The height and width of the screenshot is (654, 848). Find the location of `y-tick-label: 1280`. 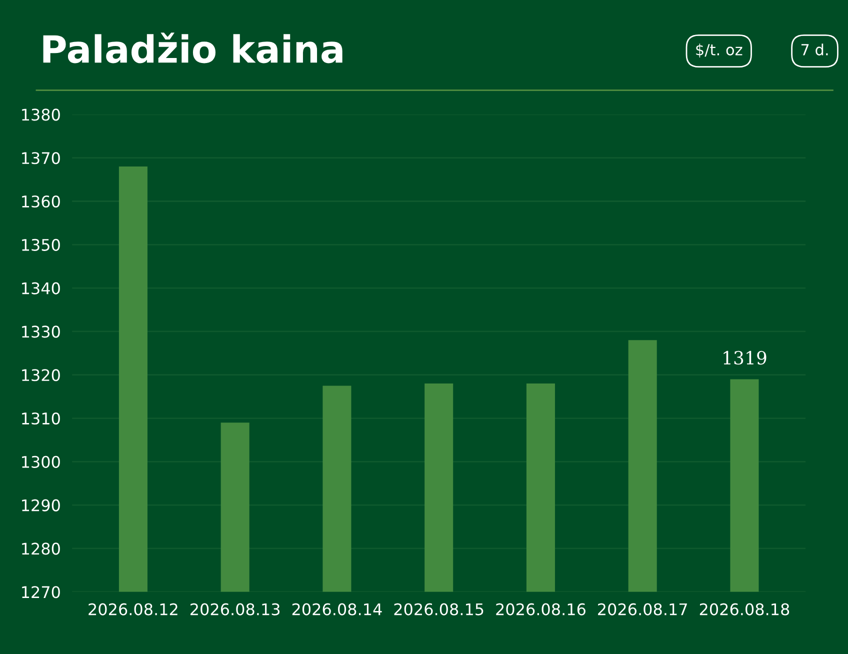

y-tick-label: 1280 is located at coordinates (41, 548).